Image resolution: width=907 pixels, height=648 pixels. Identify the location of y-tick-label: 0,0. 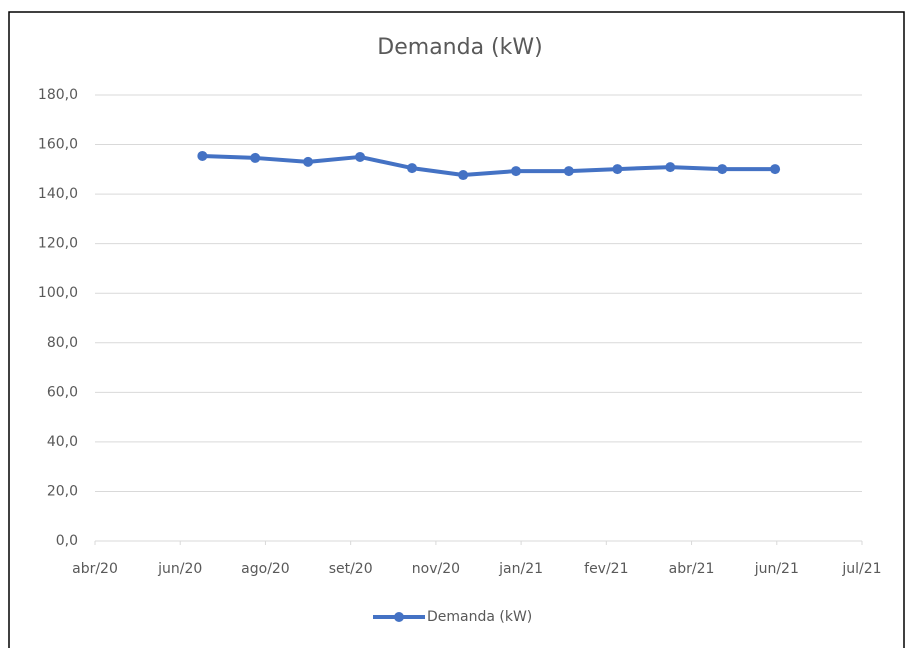
(67, 541).